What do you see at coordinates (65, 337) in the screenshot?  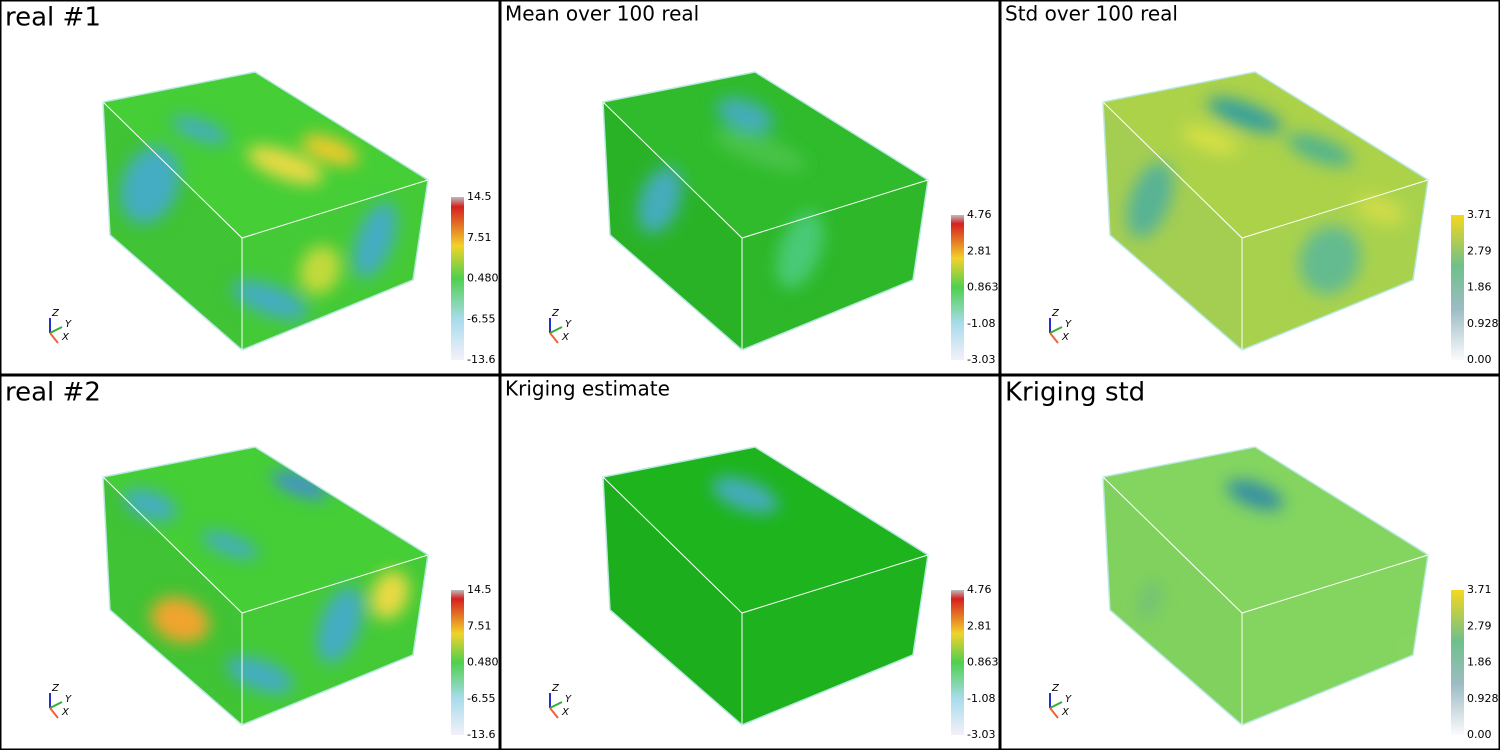 I see `axis-label: X` at bounding box center [65, 337].